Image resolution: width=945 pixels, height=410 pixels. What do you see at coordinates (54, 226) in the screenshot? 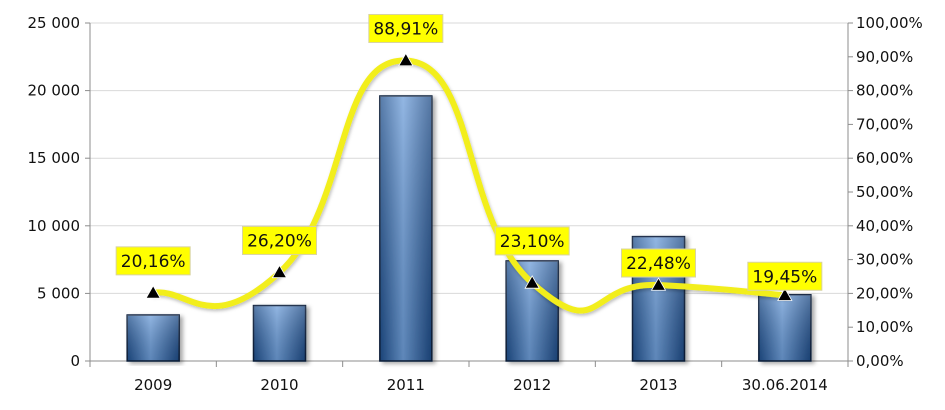
I see `left-tick-label: 10 000` at bounding box center [54, 226].